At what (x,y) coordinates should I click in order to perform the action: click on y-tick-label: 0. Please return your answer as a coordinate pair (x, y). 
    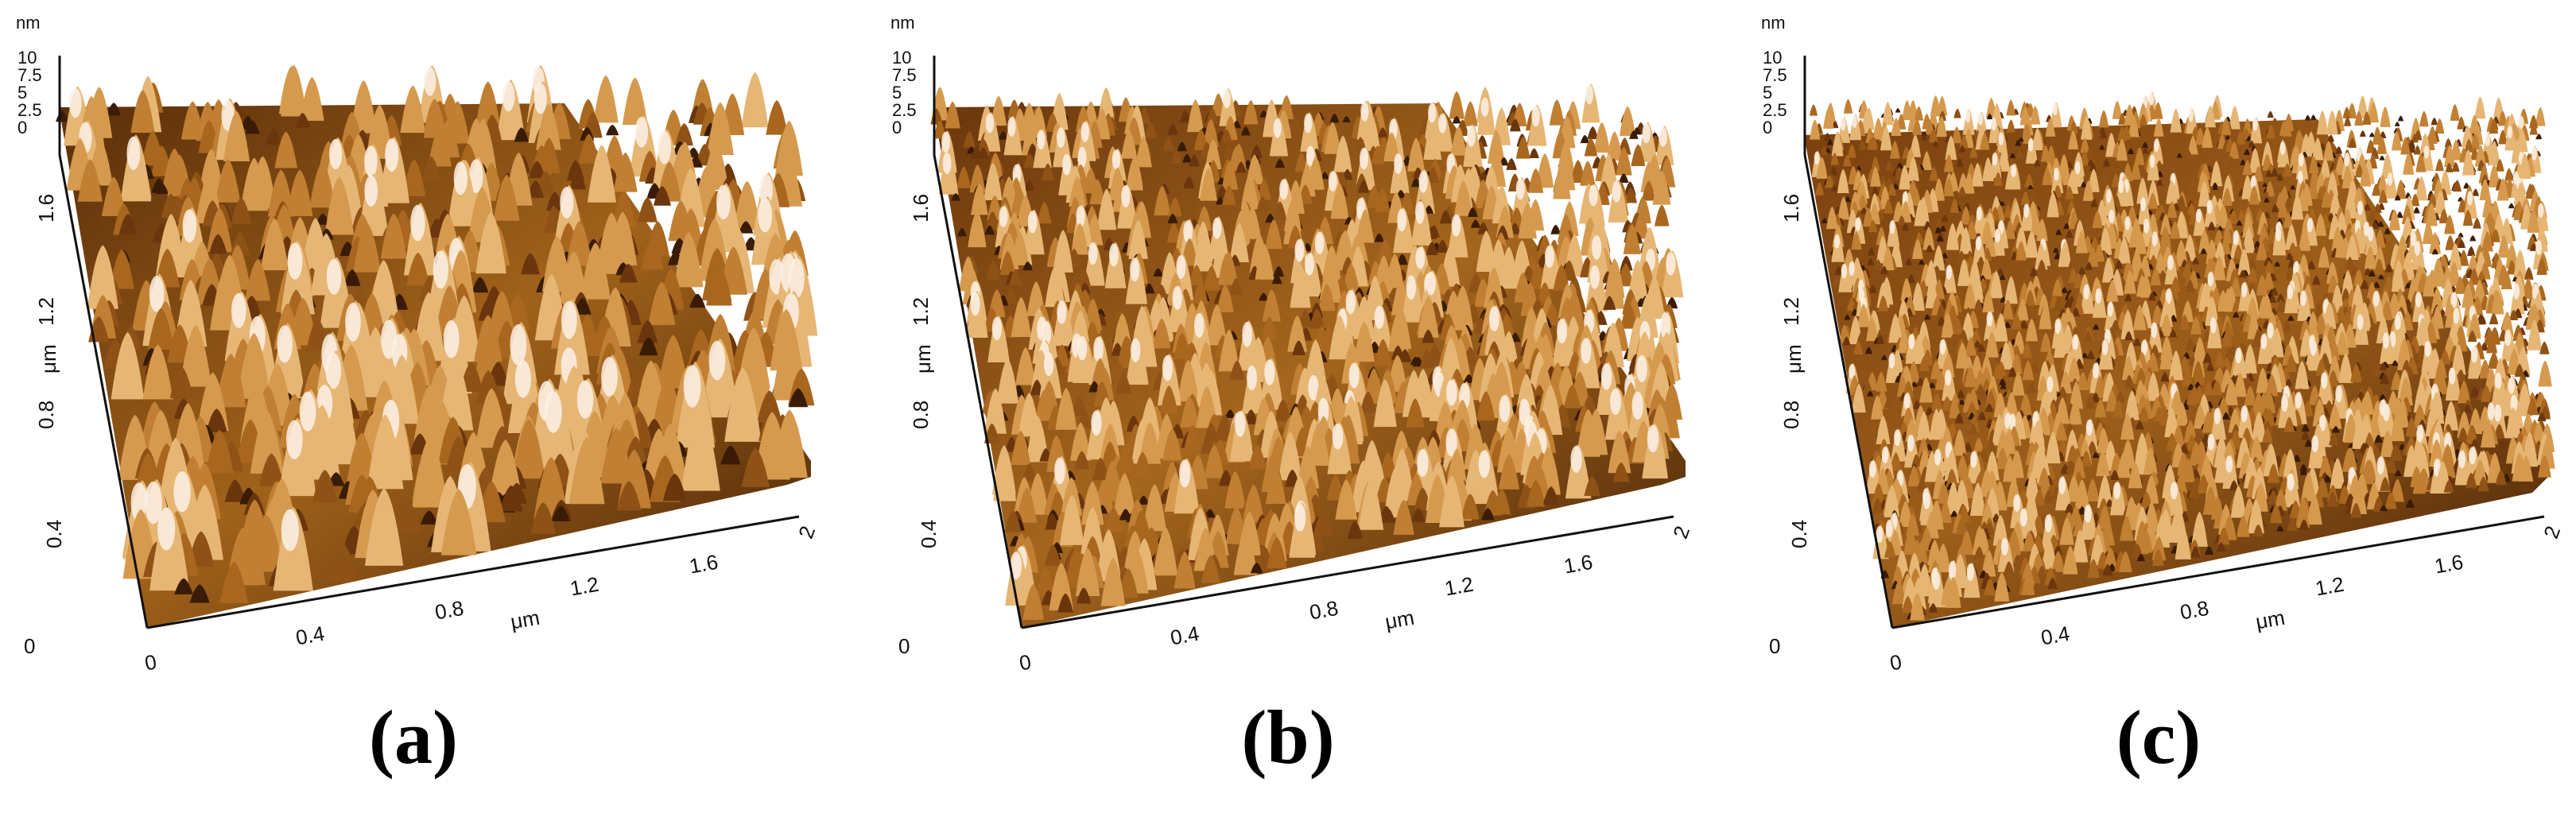
    Looking at the image, I should click on (904, 646).